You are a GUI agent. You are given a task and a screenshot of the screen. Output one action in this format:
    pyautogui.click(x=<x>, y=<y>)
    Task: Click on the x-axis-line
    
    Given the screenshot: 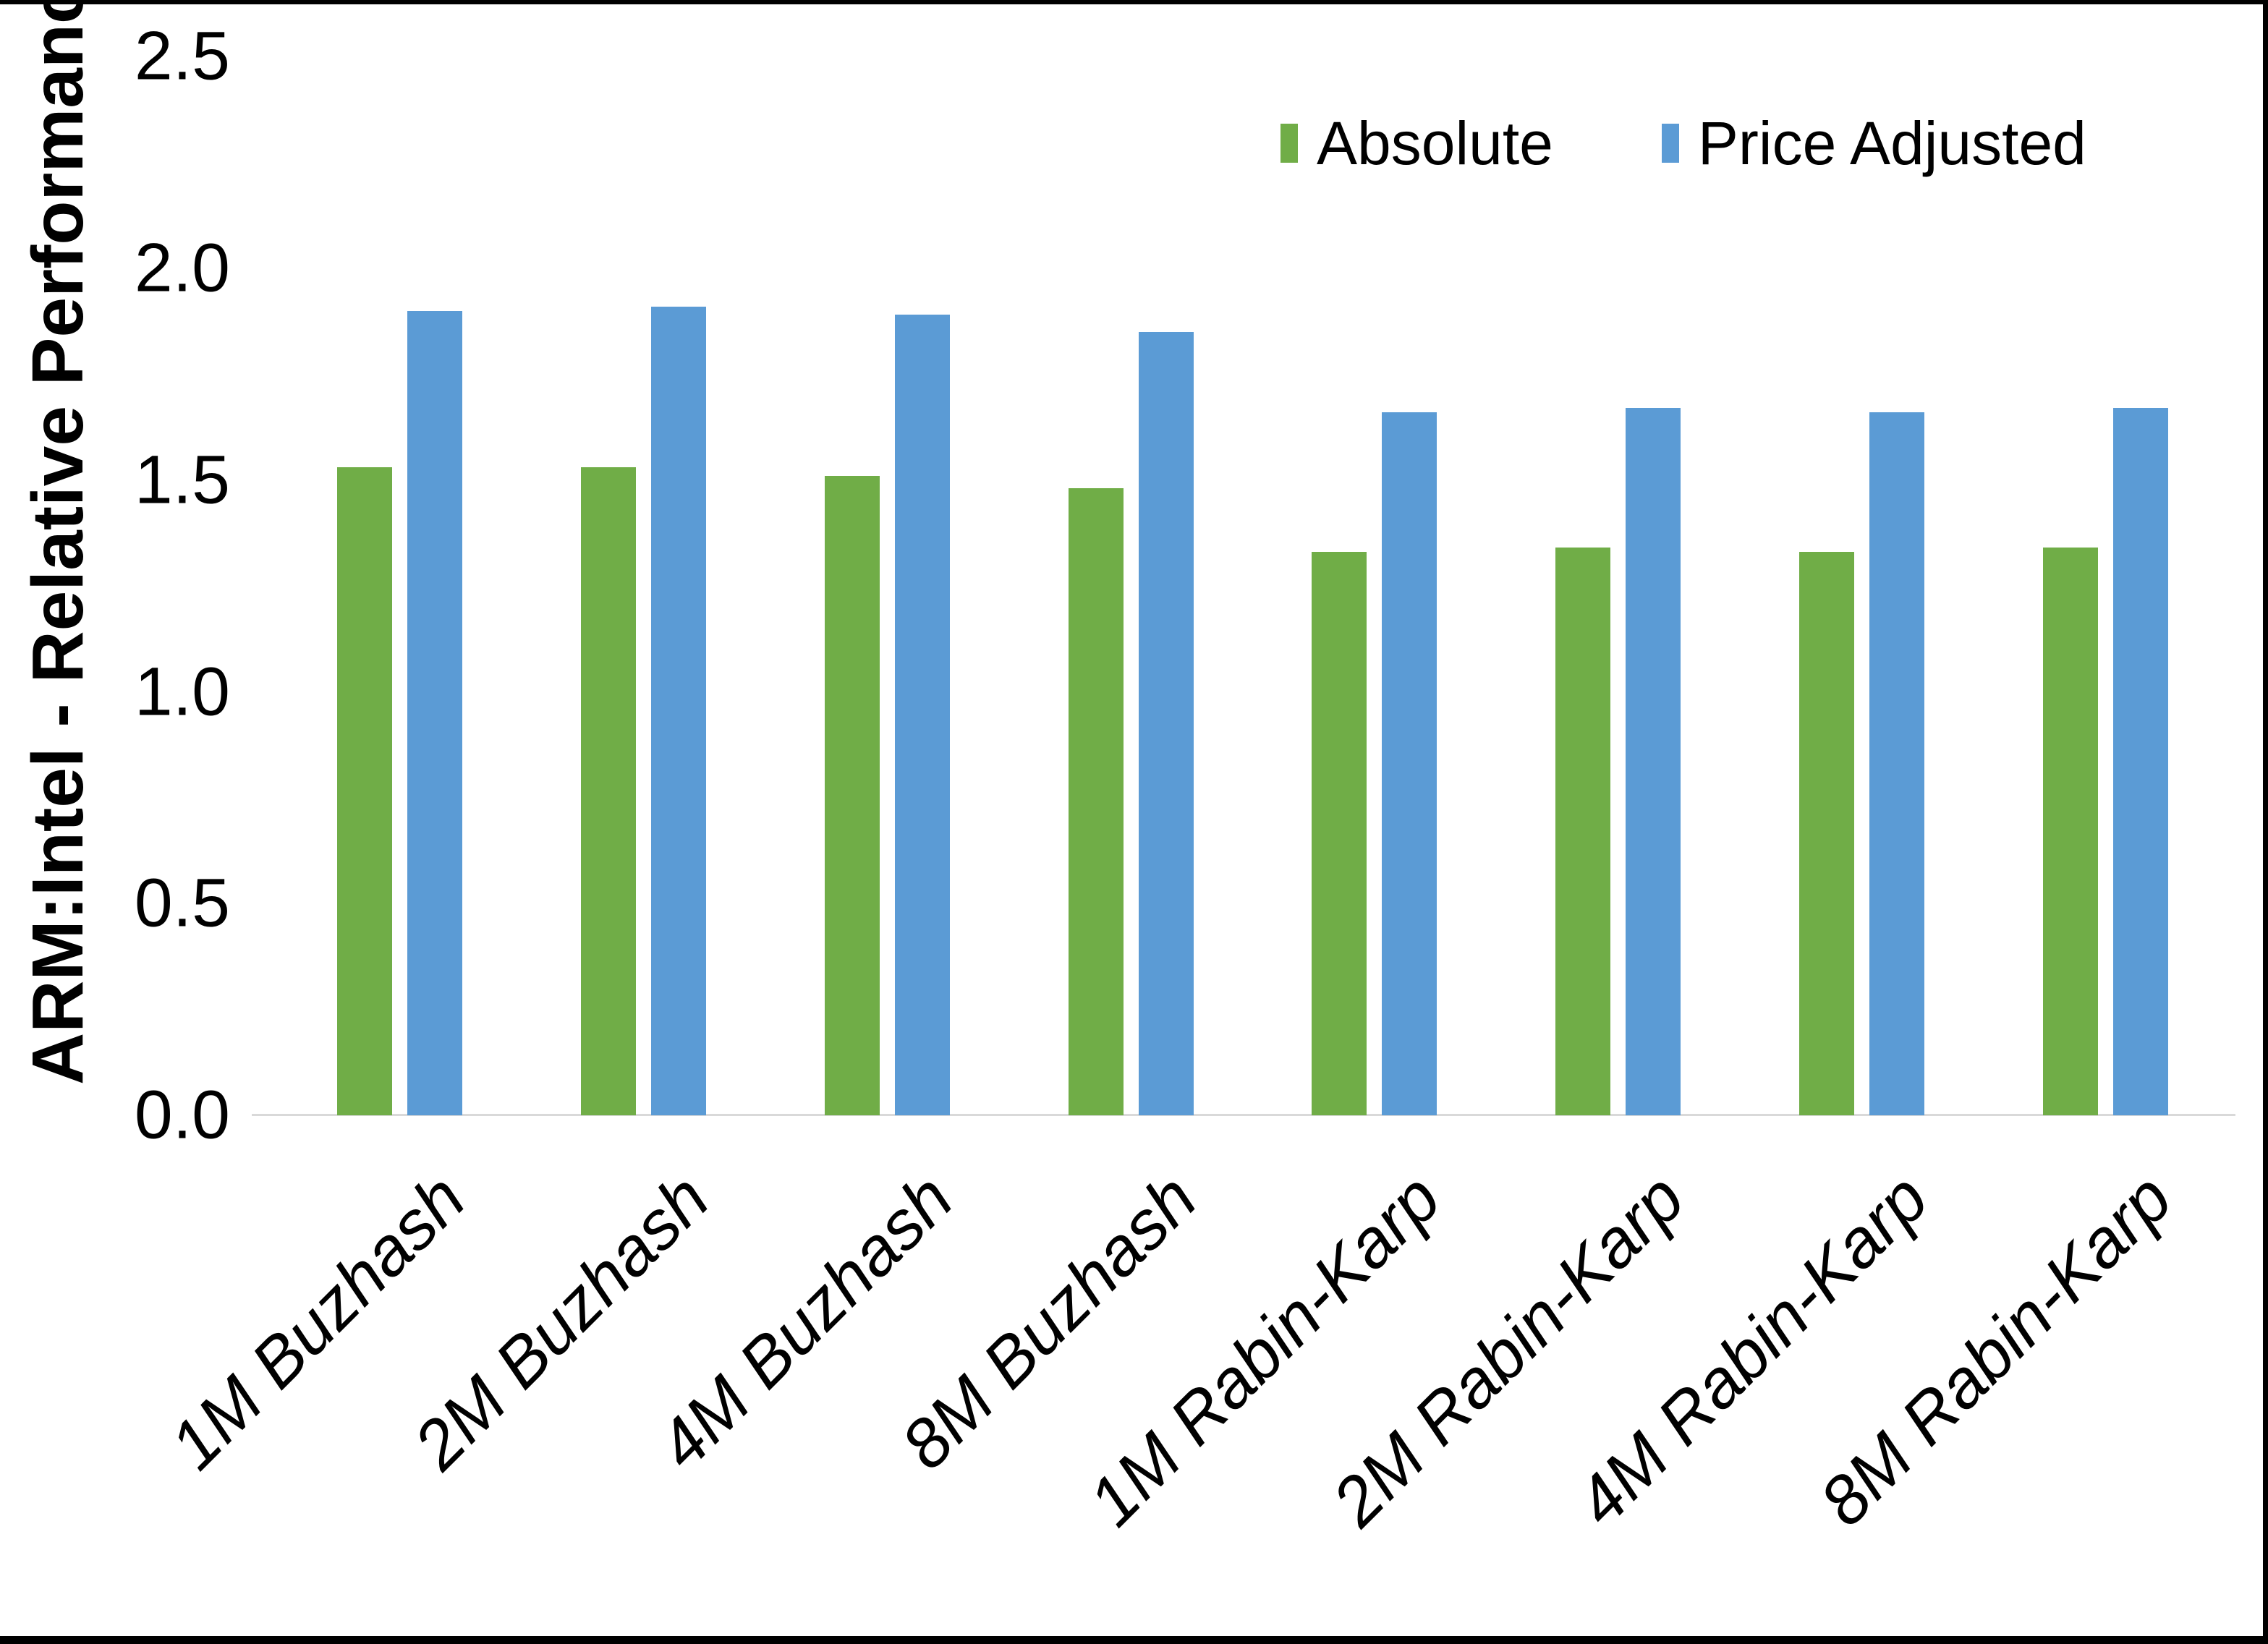 What is the action you would take?
    pyautogui.click(x=1243, y=1115)
    